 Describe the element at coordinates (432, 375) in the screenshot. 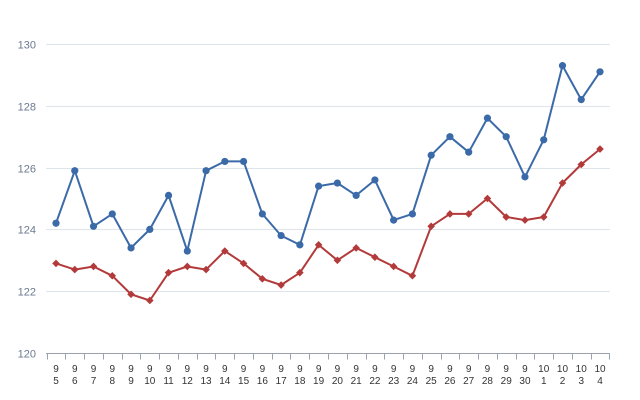

I see `x-tick-label: 9 25` at that location.